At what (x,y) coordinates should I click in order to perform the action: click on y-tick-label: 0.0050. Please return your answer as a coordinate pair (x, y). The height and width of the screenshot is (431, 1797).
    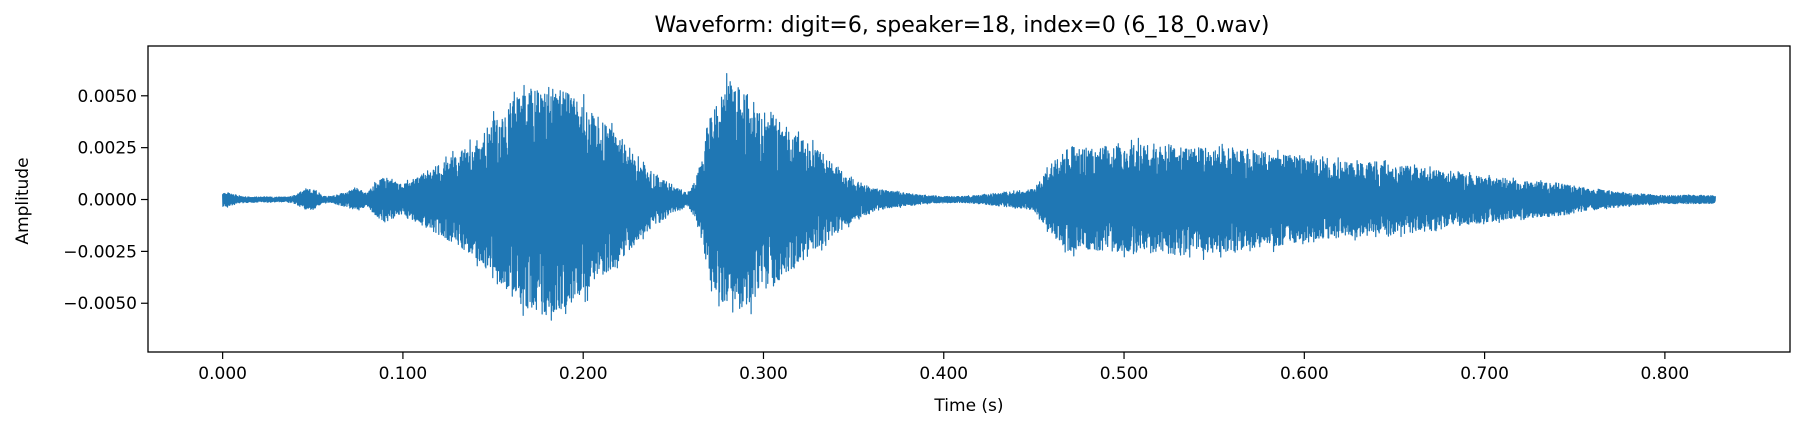
    Looking at the image, I should click on (107, 97).